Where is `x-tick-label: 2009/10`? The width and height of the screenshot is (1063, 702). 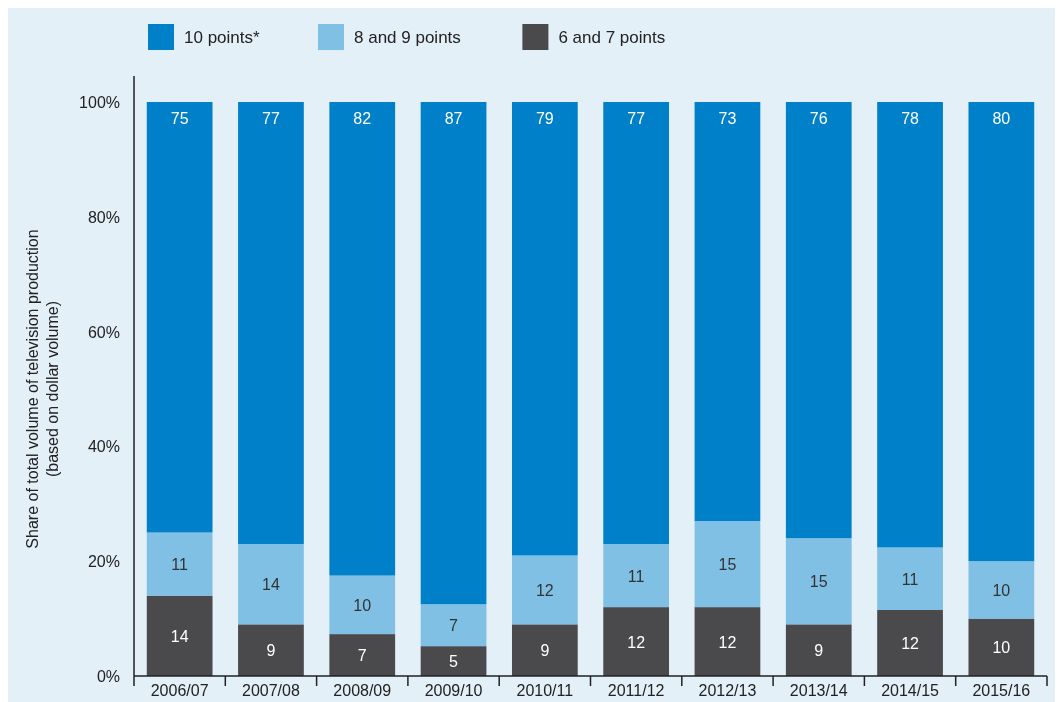 x-tick-label: 2009/10 is located at coordinates (453, 690).